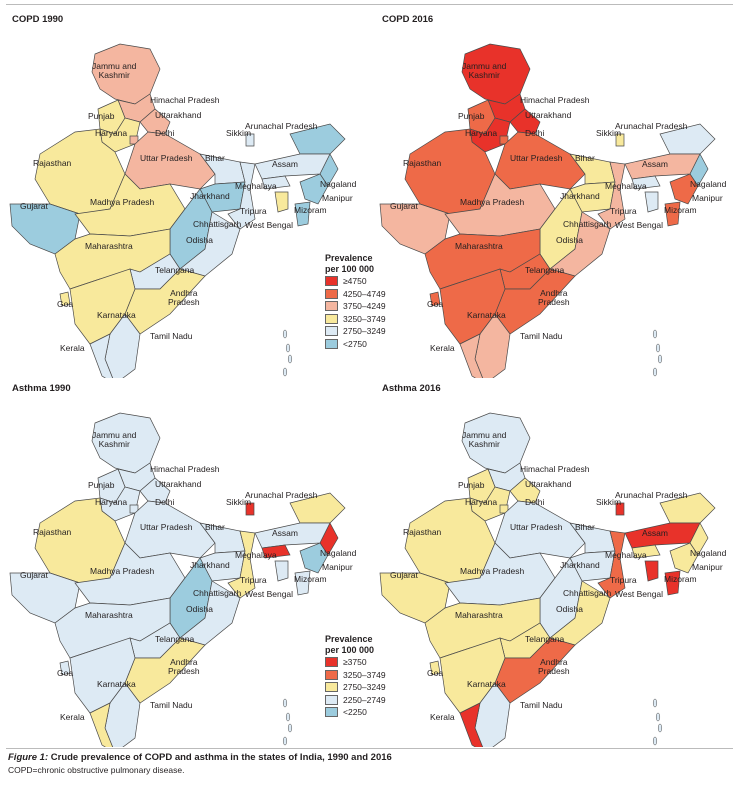  I want to click on state-label-mz: Mizoram, so click(310, 210).